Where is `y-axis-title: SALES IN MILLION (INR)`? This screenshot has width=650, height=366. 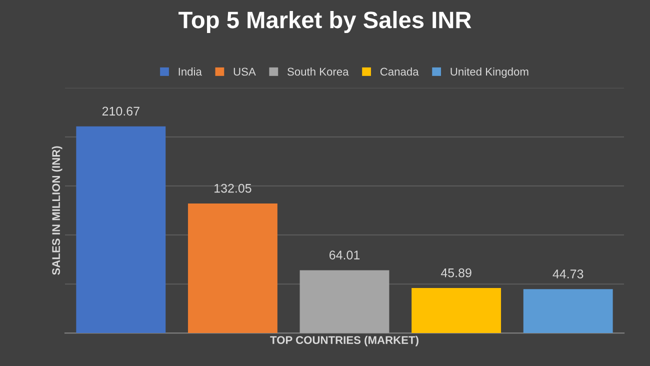 y-axis-title: SALES IN MILLION (INR) is located at coordinates (57, 210).